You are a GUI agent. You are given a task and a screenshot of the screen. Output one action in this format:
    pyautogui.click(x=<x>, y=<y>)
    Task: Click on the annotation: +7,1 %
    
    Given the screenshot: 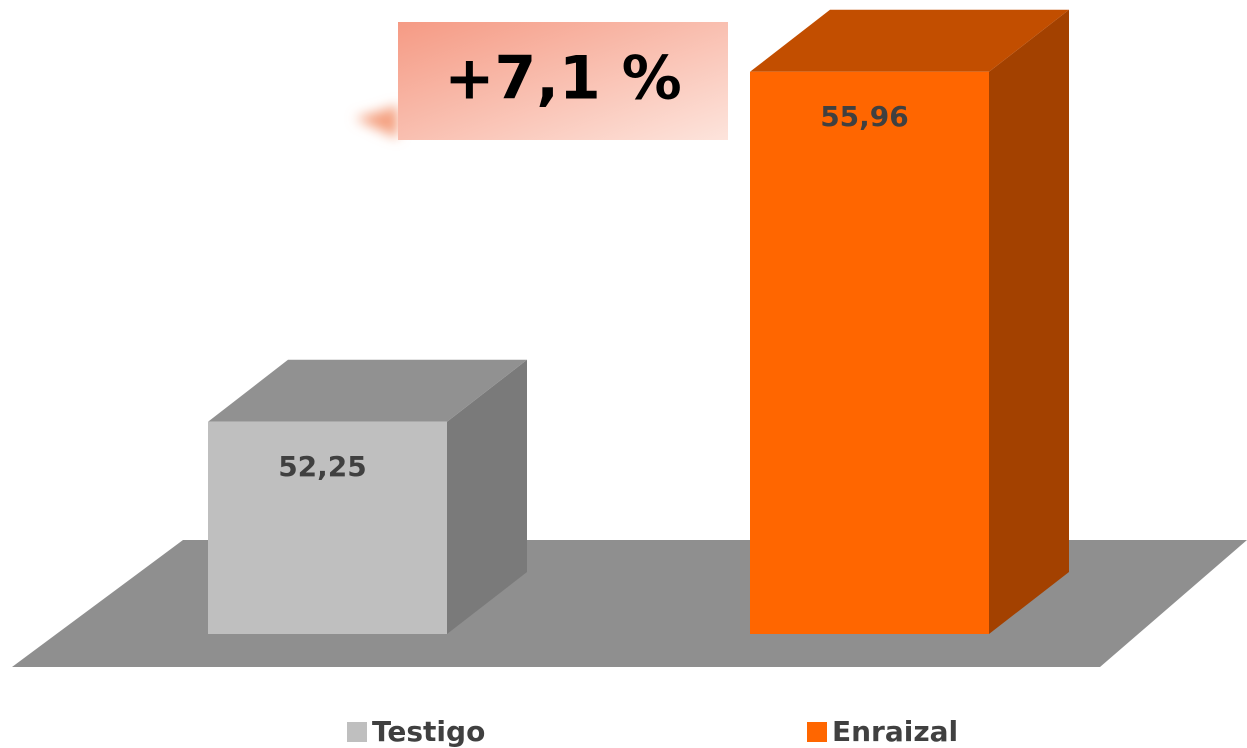 What is the action you would take?
    pyautogui.click(x=541, y=81)
    